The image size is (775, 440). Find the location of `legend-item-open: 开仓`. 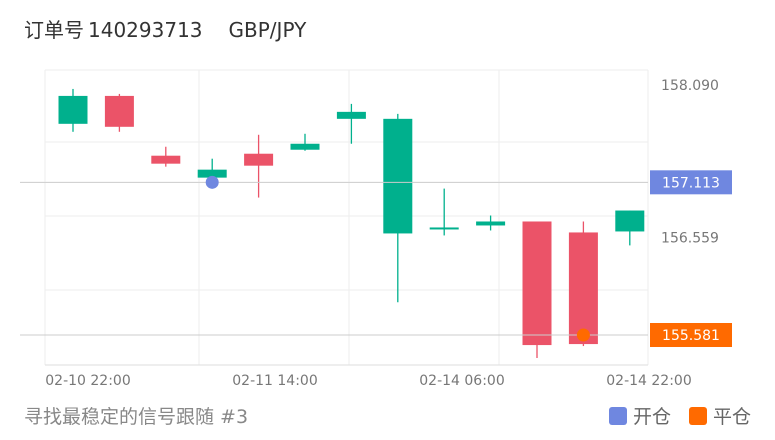

legend-item-open: 开仓 is located at coordinates (639, 415).